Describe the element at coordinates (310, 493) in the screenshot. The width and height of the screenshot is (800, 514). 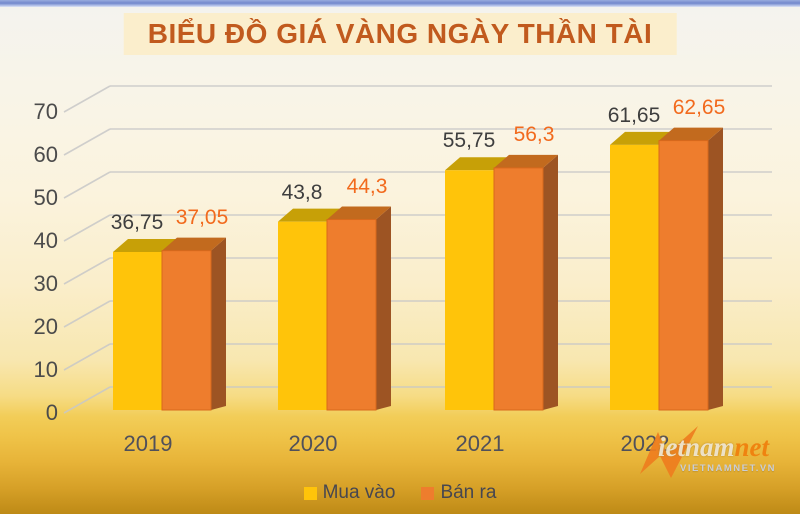
I see `mua-vao-swatch-icon` at that location.